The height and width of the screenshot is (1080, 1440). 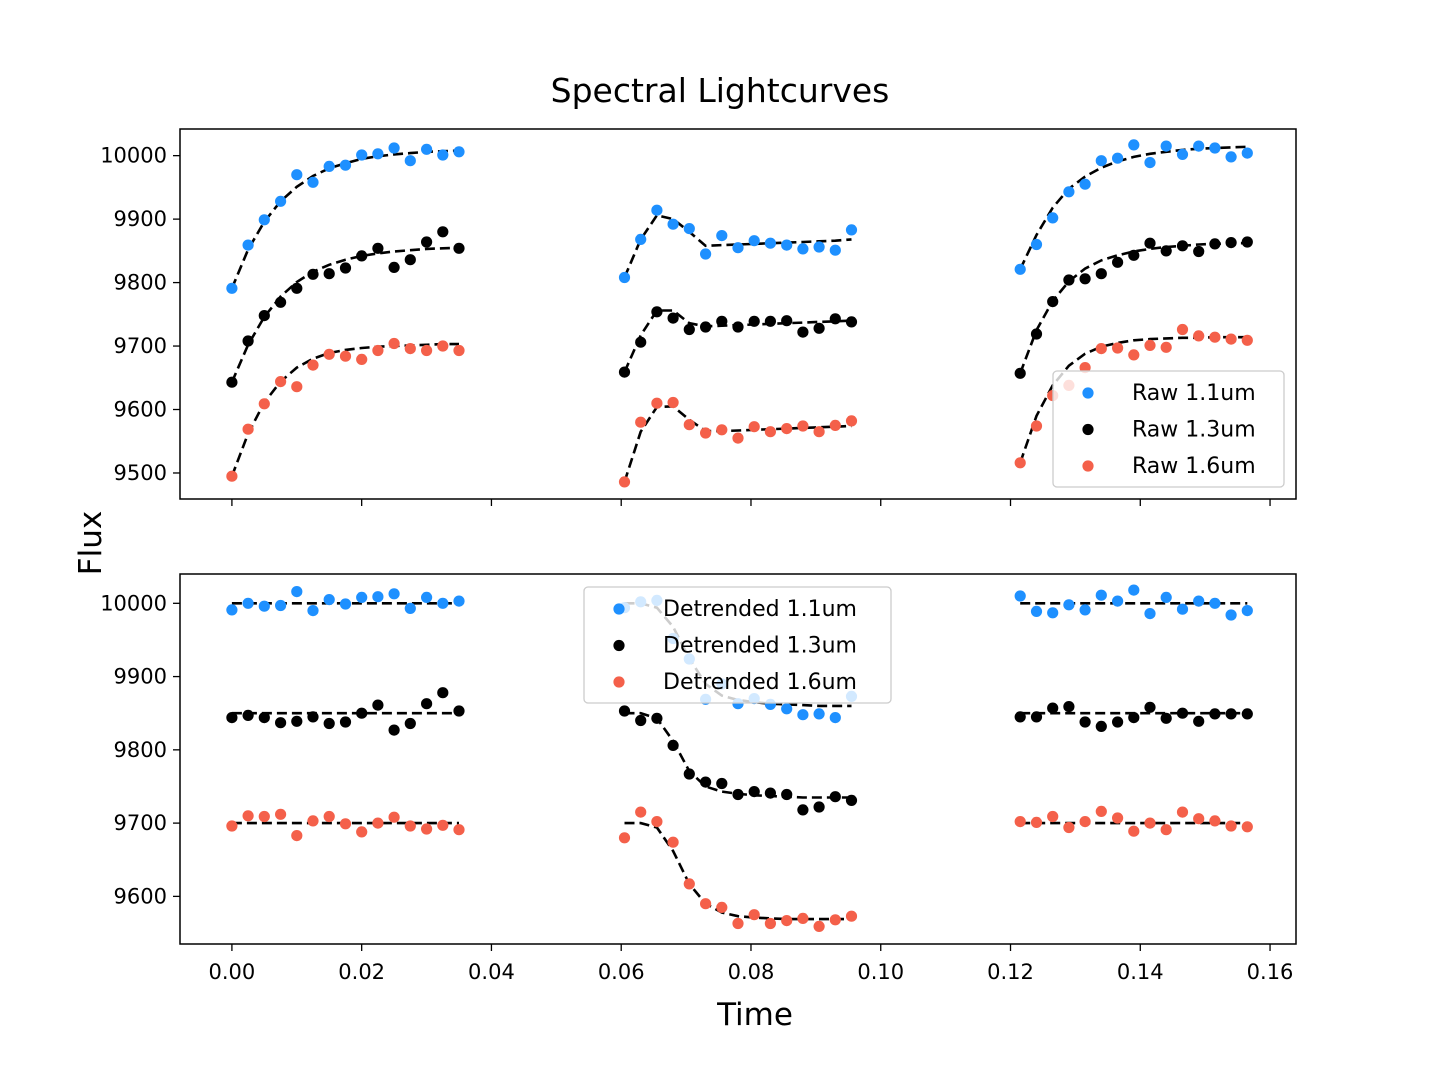 I want to click on y-tick-label: 9600, so click(x=140, y=410).